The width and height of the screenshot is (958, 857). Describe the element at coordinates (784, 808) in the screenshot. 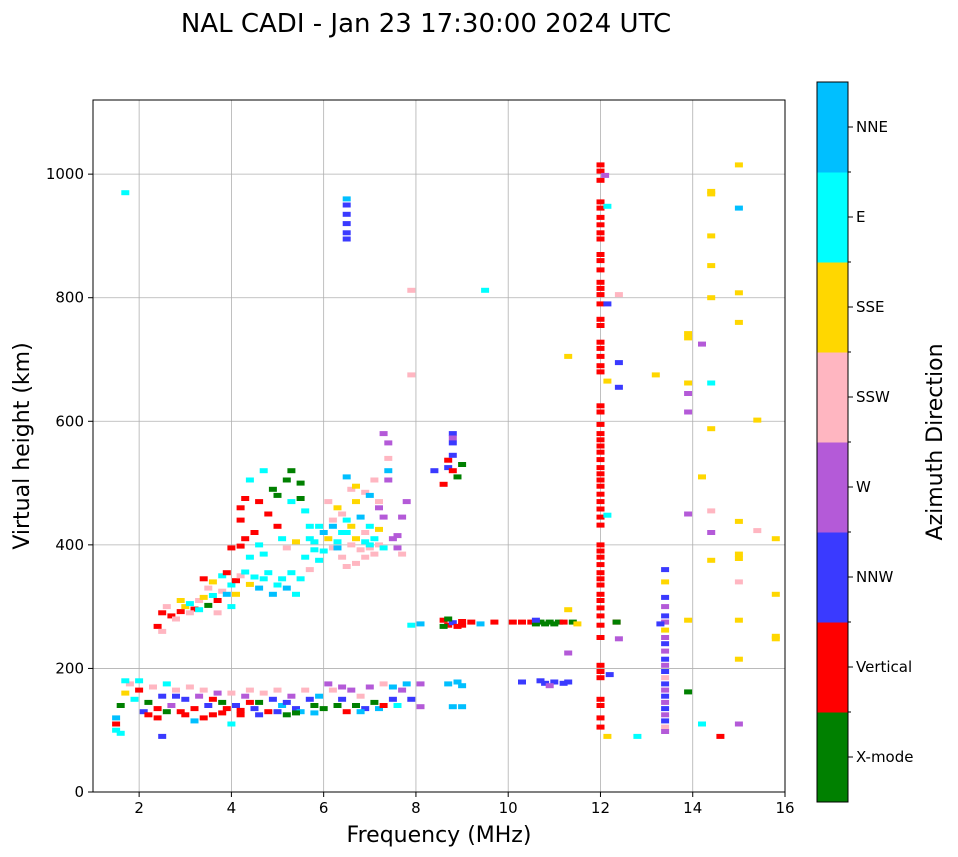

I see `x-tick-label: 16` at that location.